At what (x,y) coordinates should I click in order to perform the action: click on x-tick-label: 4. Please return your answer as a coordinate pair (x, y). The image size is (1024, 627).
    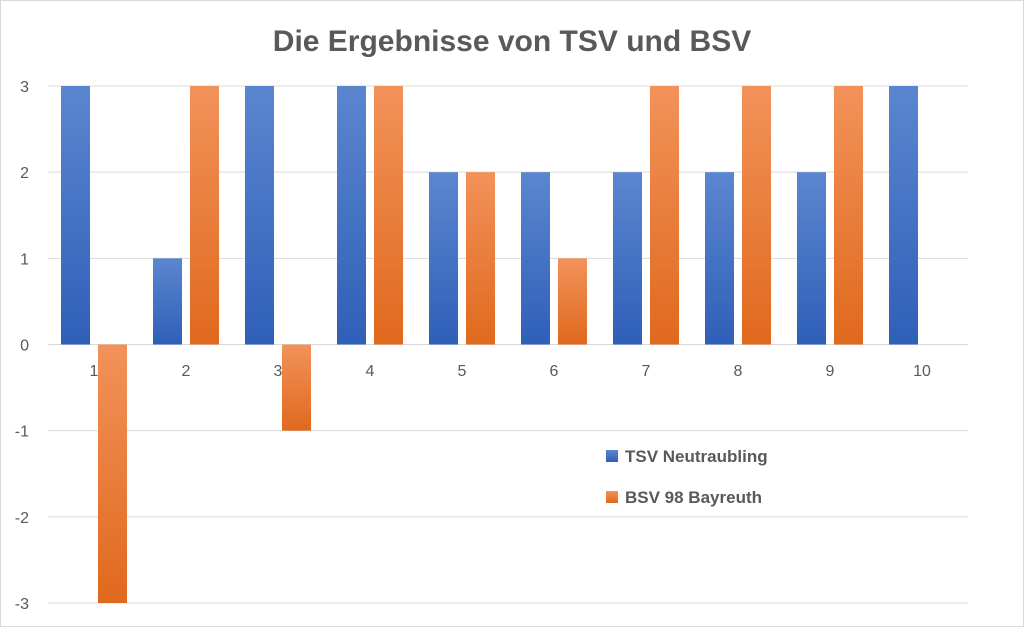
    Looking at the image, I should click on (370, 371).